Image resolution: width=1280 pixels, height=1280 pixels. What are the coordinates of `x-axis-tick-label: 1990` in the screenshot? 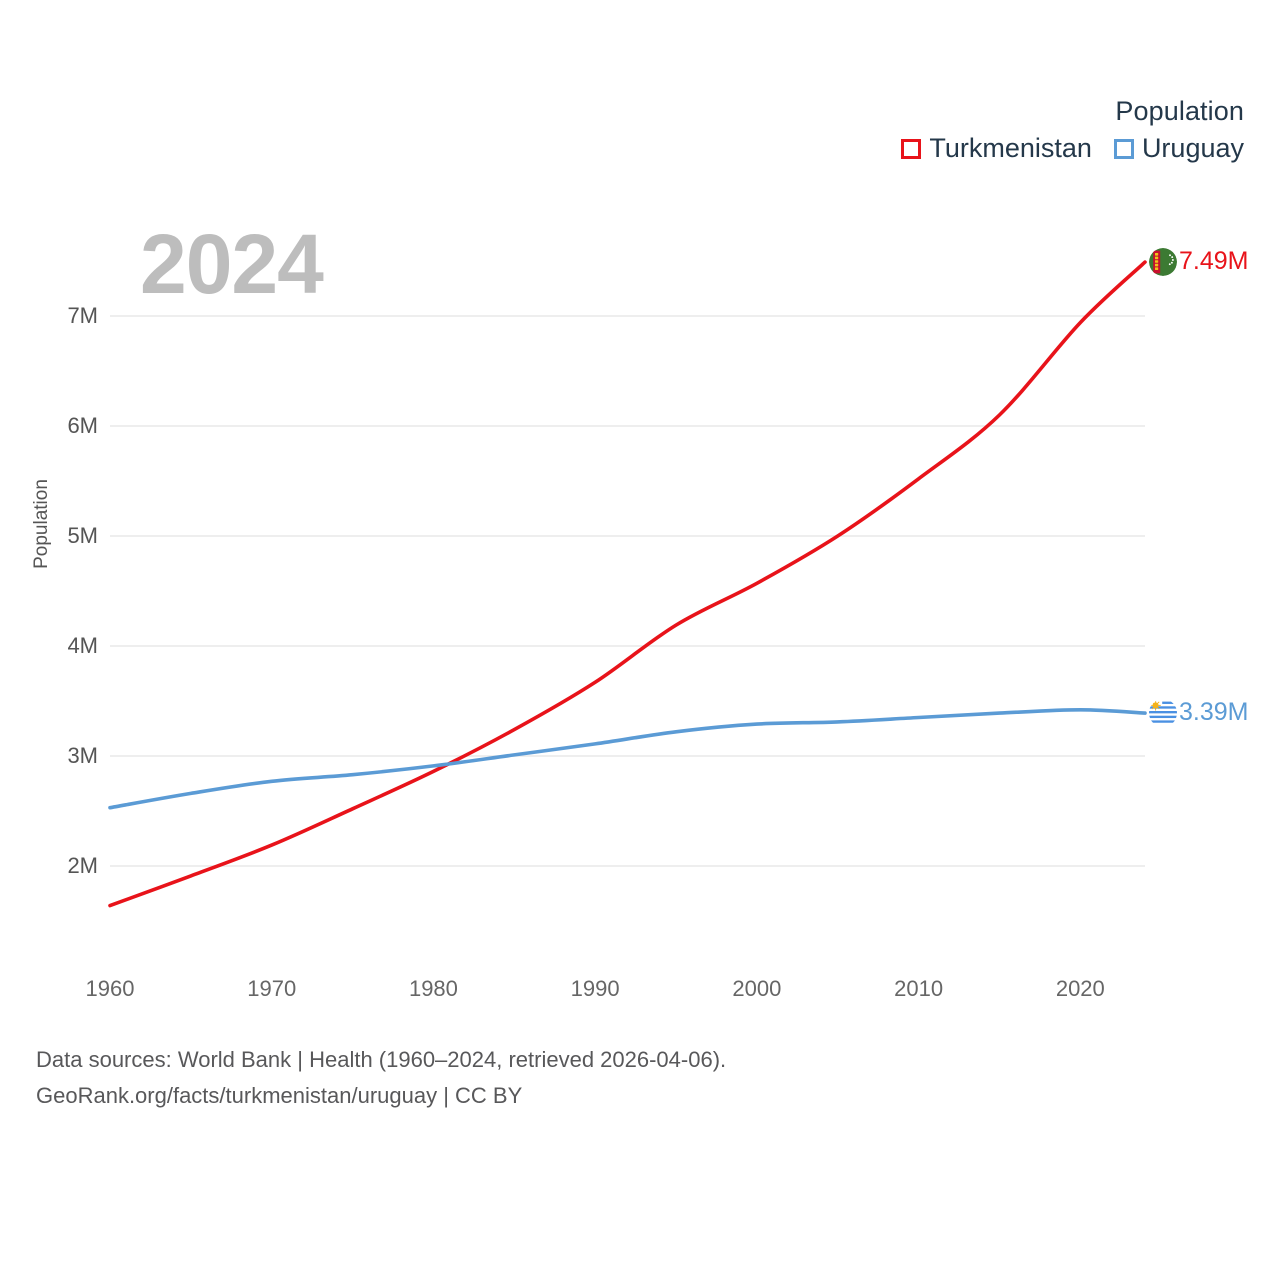 It's located at (595, 988).